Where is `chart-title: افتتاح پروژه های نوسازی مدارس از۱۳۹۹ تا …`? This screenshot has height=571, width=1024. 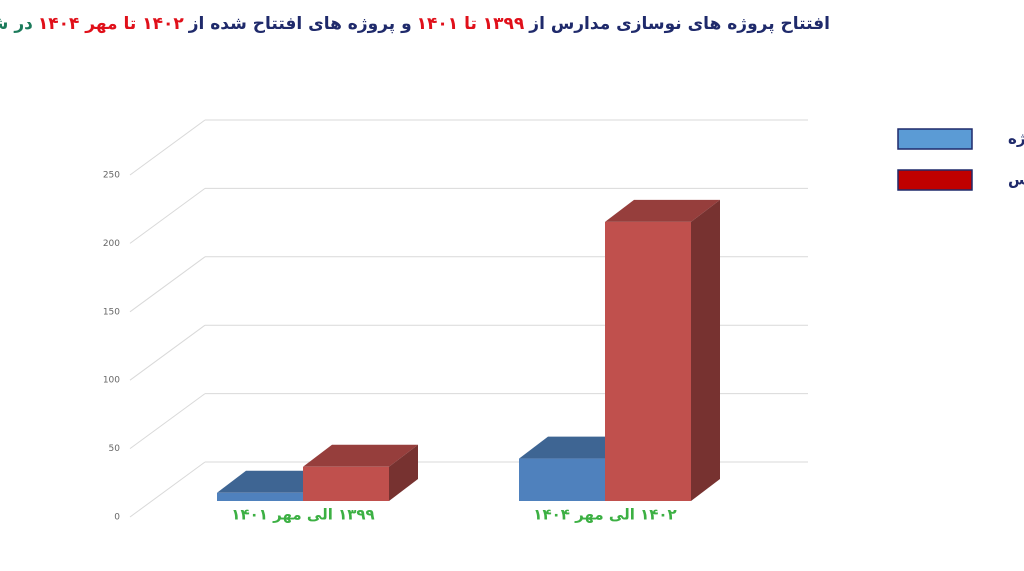 chart-title: افتتاح پروژه های نوسازی مدارس از۱۳۹۹ تا … is located at coordinates (415, 24).